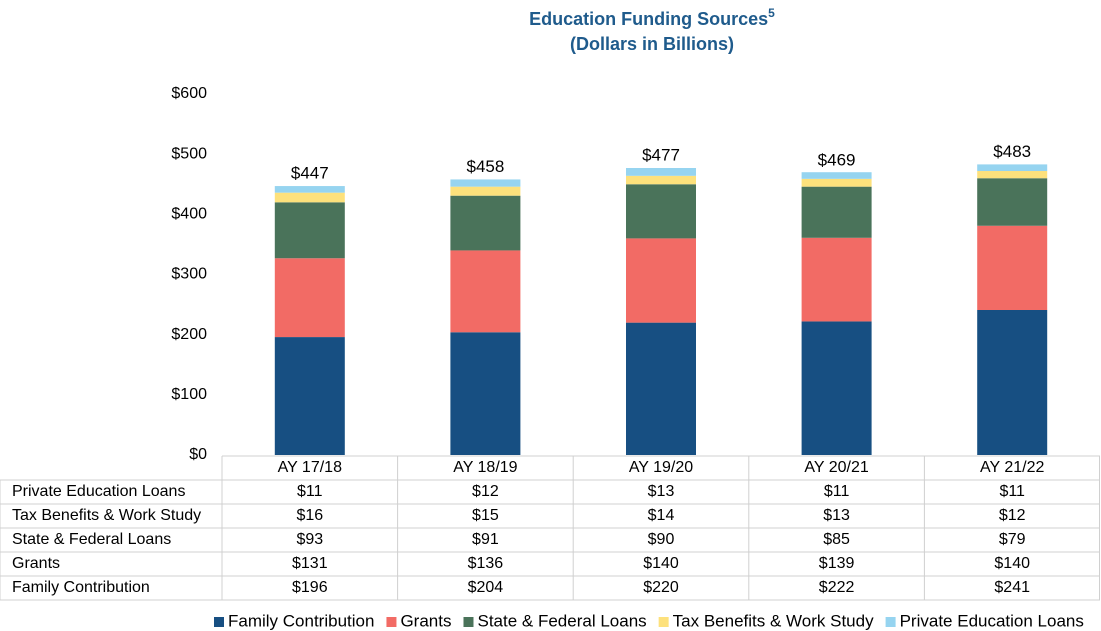 Image resolution: width=1101 pixels, height=631 pixels. Describe the element at coordinates (773, 620) in the screenshot. I see `legend-label: Tax Benefits & Work Study` at that location.